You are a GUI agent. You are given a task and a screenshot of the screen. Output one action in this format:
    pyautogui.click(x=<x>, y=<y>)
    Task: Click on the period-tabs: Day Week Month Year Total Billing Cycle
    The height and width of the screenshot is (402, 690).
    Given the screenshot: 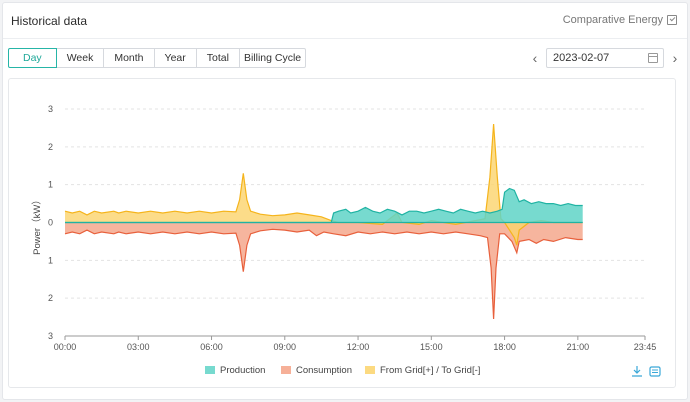 What is the action you would take?
    pyautogui.click(x=157, y=58)
    